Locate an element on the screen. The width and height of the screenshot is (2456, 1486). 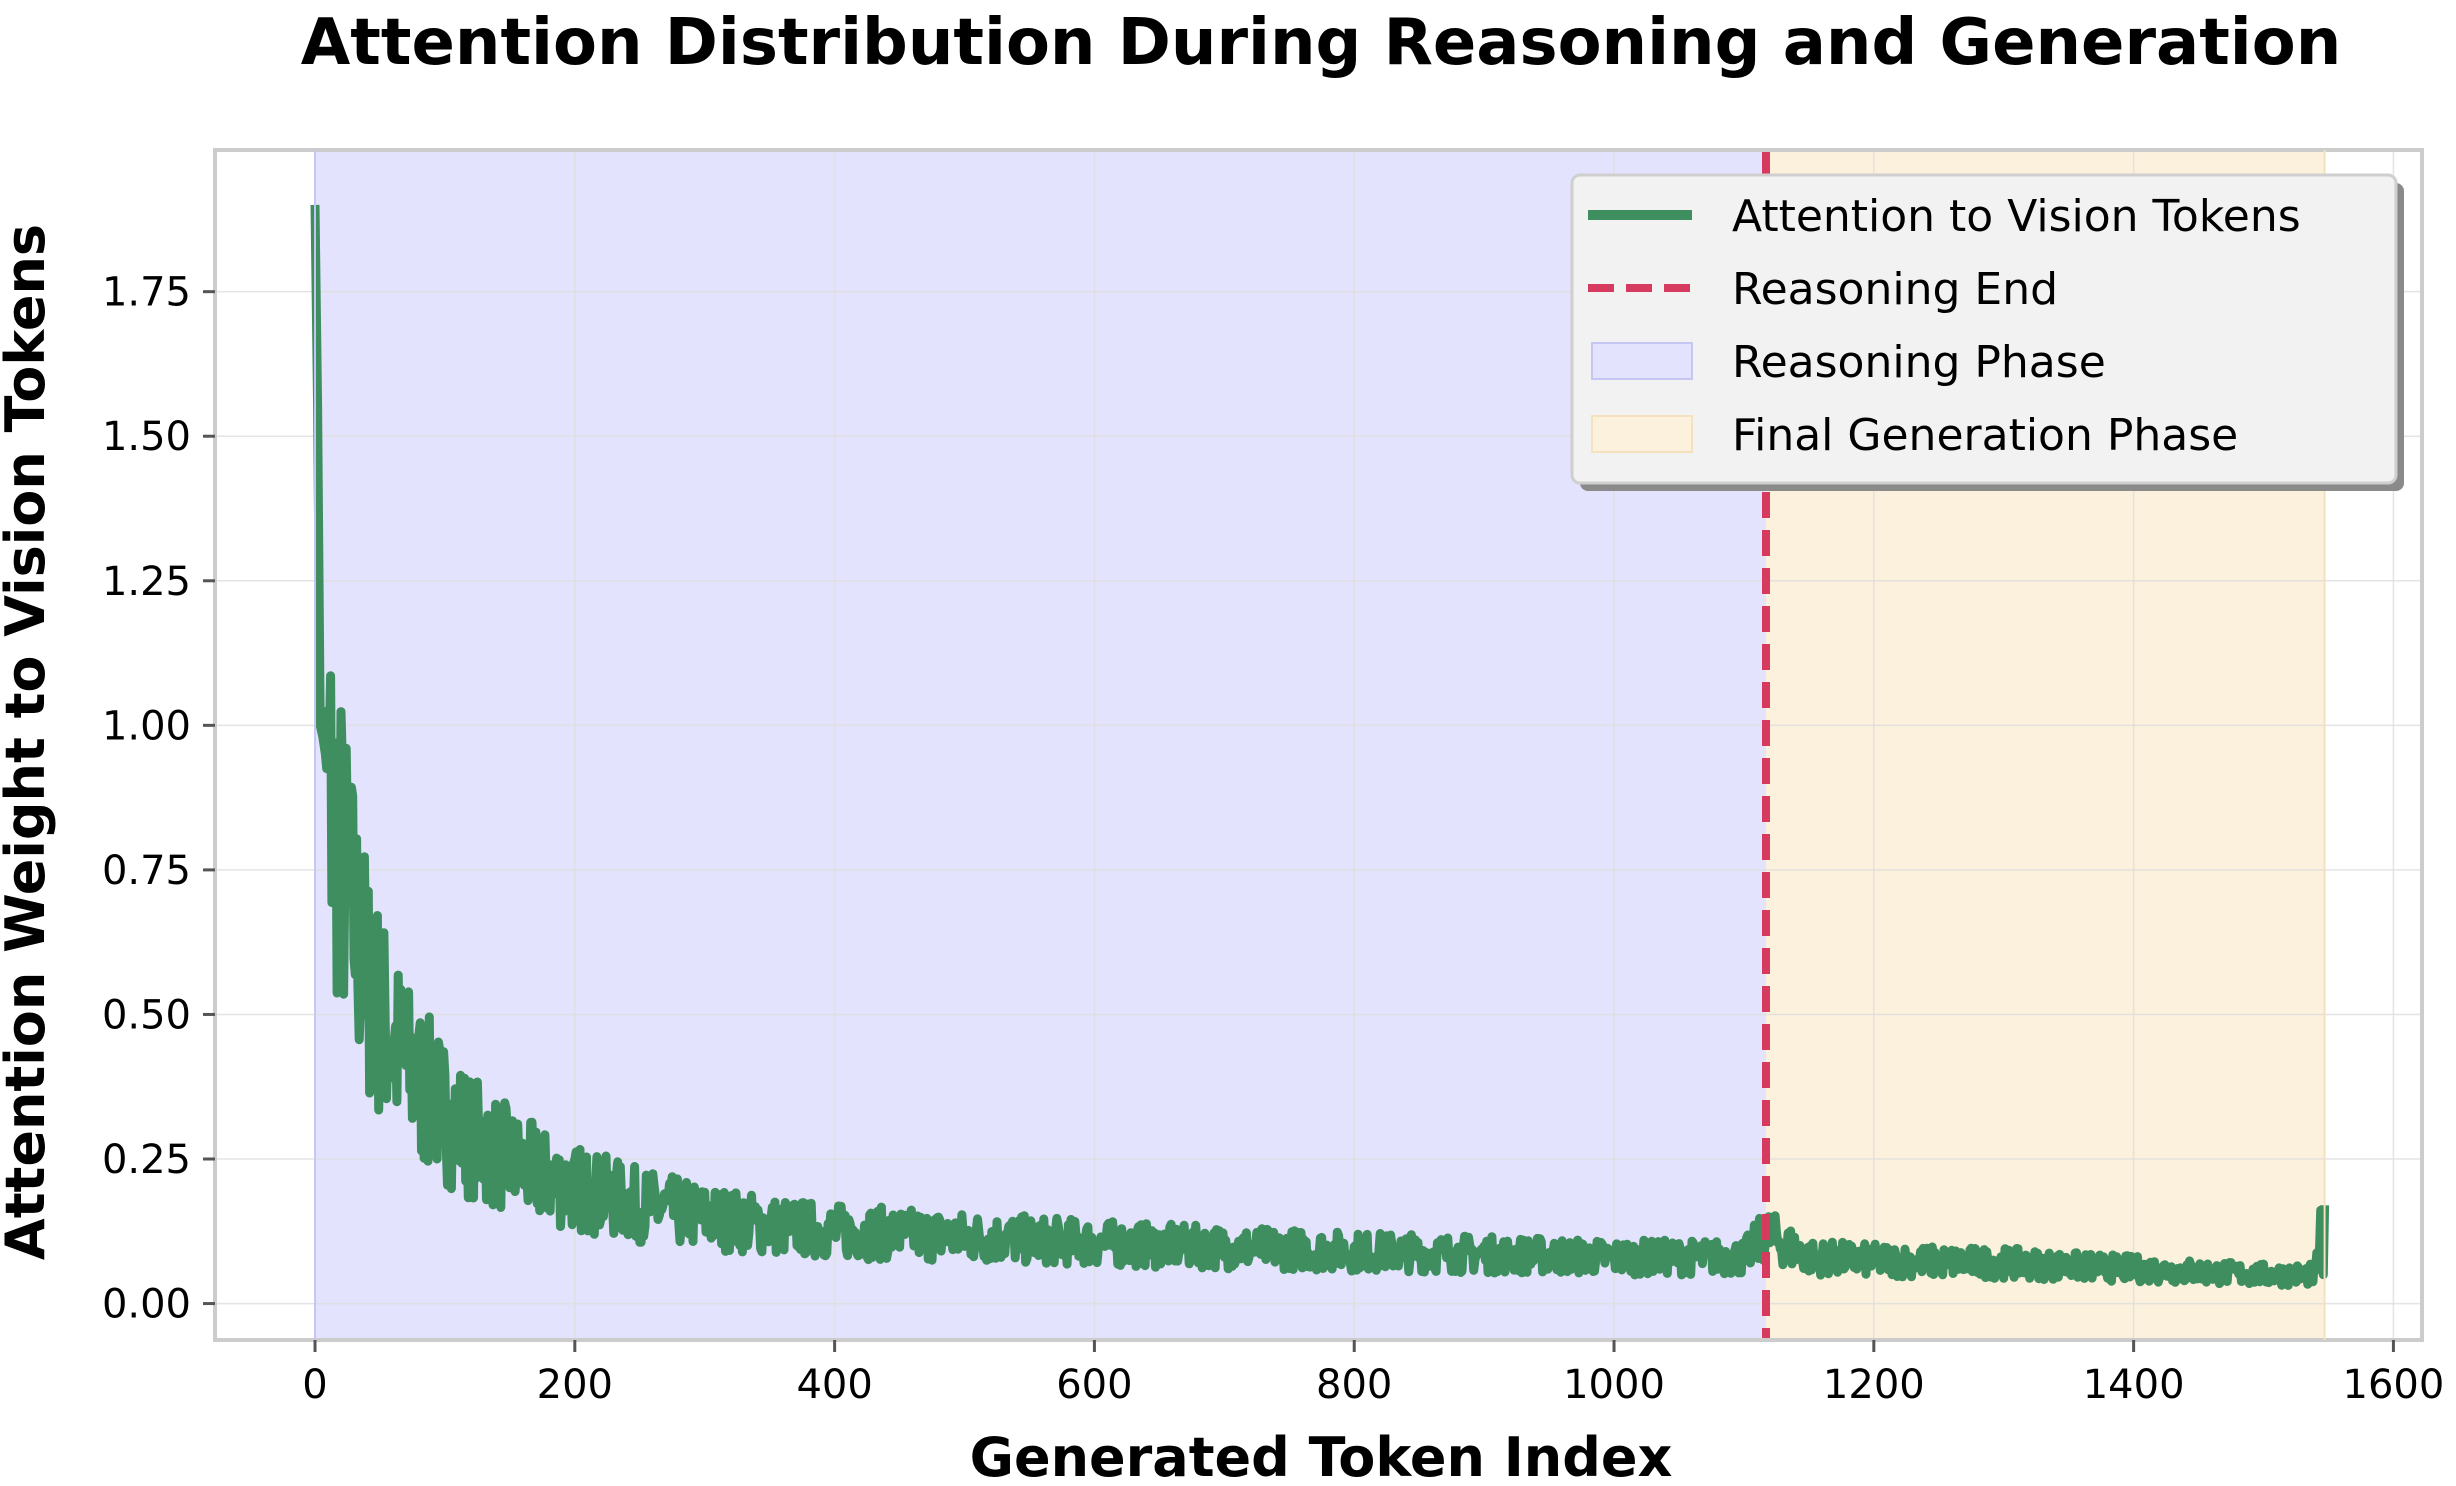
y-tick-label: 0.50 is located at coordinates (146, 1015).